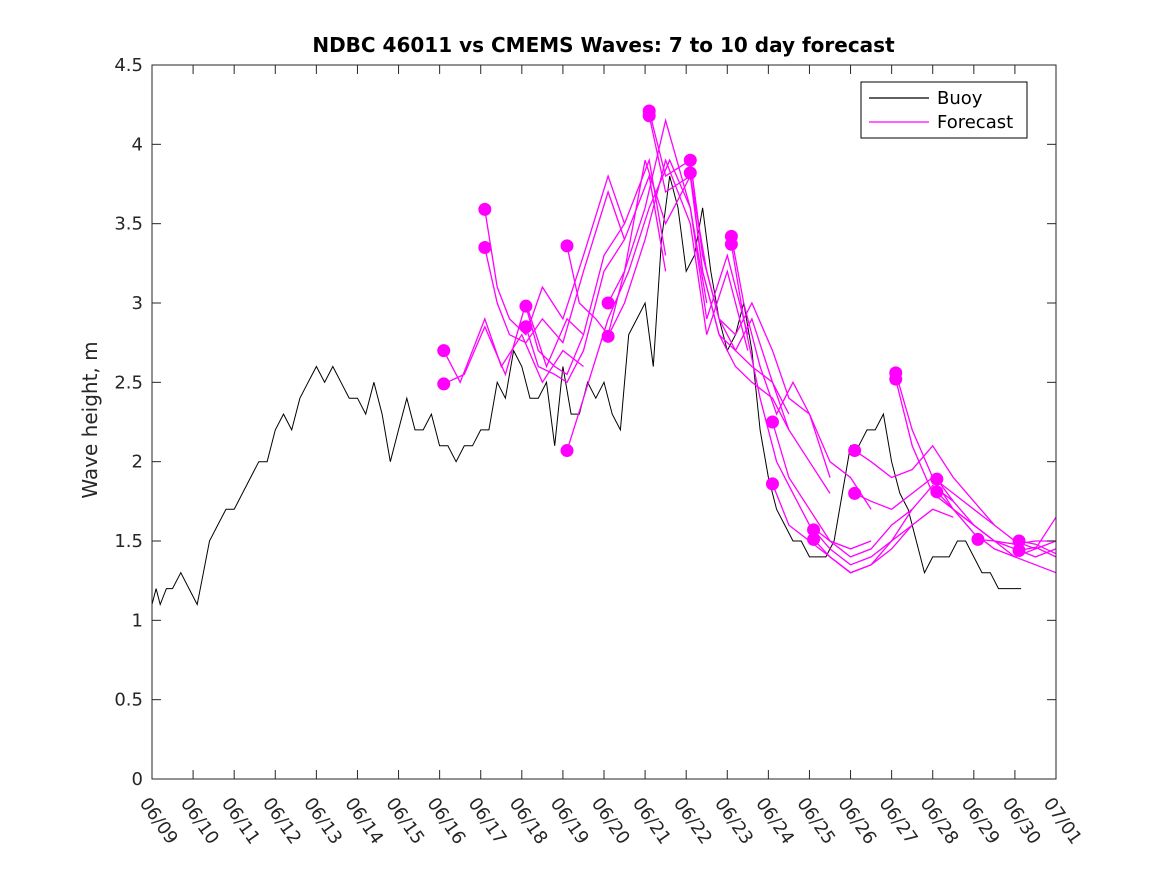 The height and width of the screenshot is (875, 1167). I want to click on legend-box, so click(944, 110).